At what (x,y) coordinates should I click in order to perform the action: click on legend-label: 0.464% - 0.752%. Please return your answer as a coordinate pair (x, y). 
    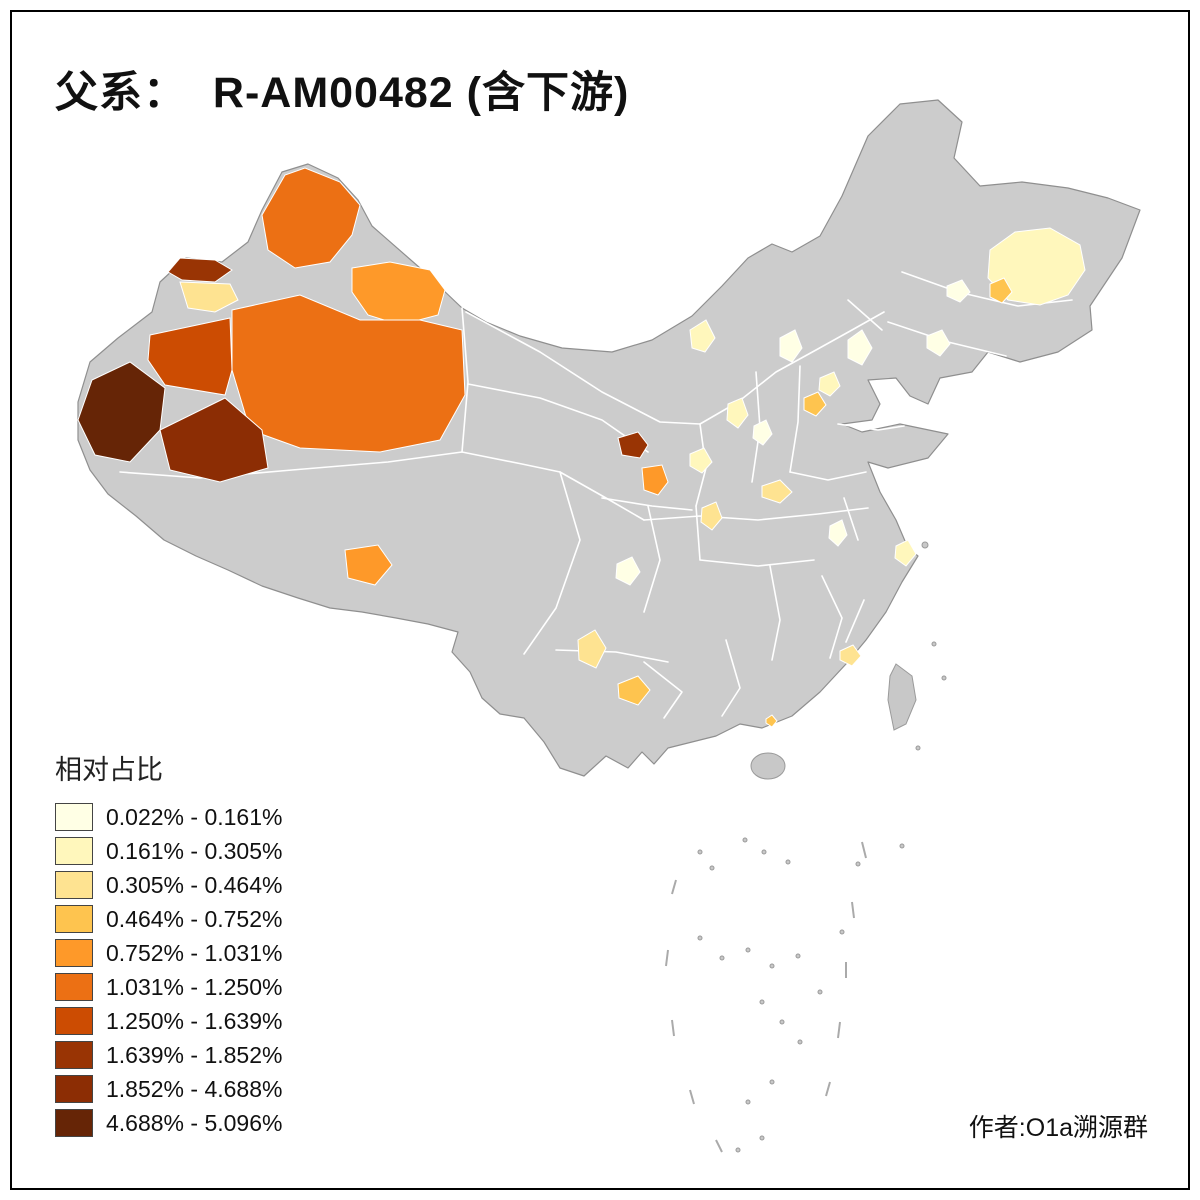
    Looking at the image, I should click on (194, 918).